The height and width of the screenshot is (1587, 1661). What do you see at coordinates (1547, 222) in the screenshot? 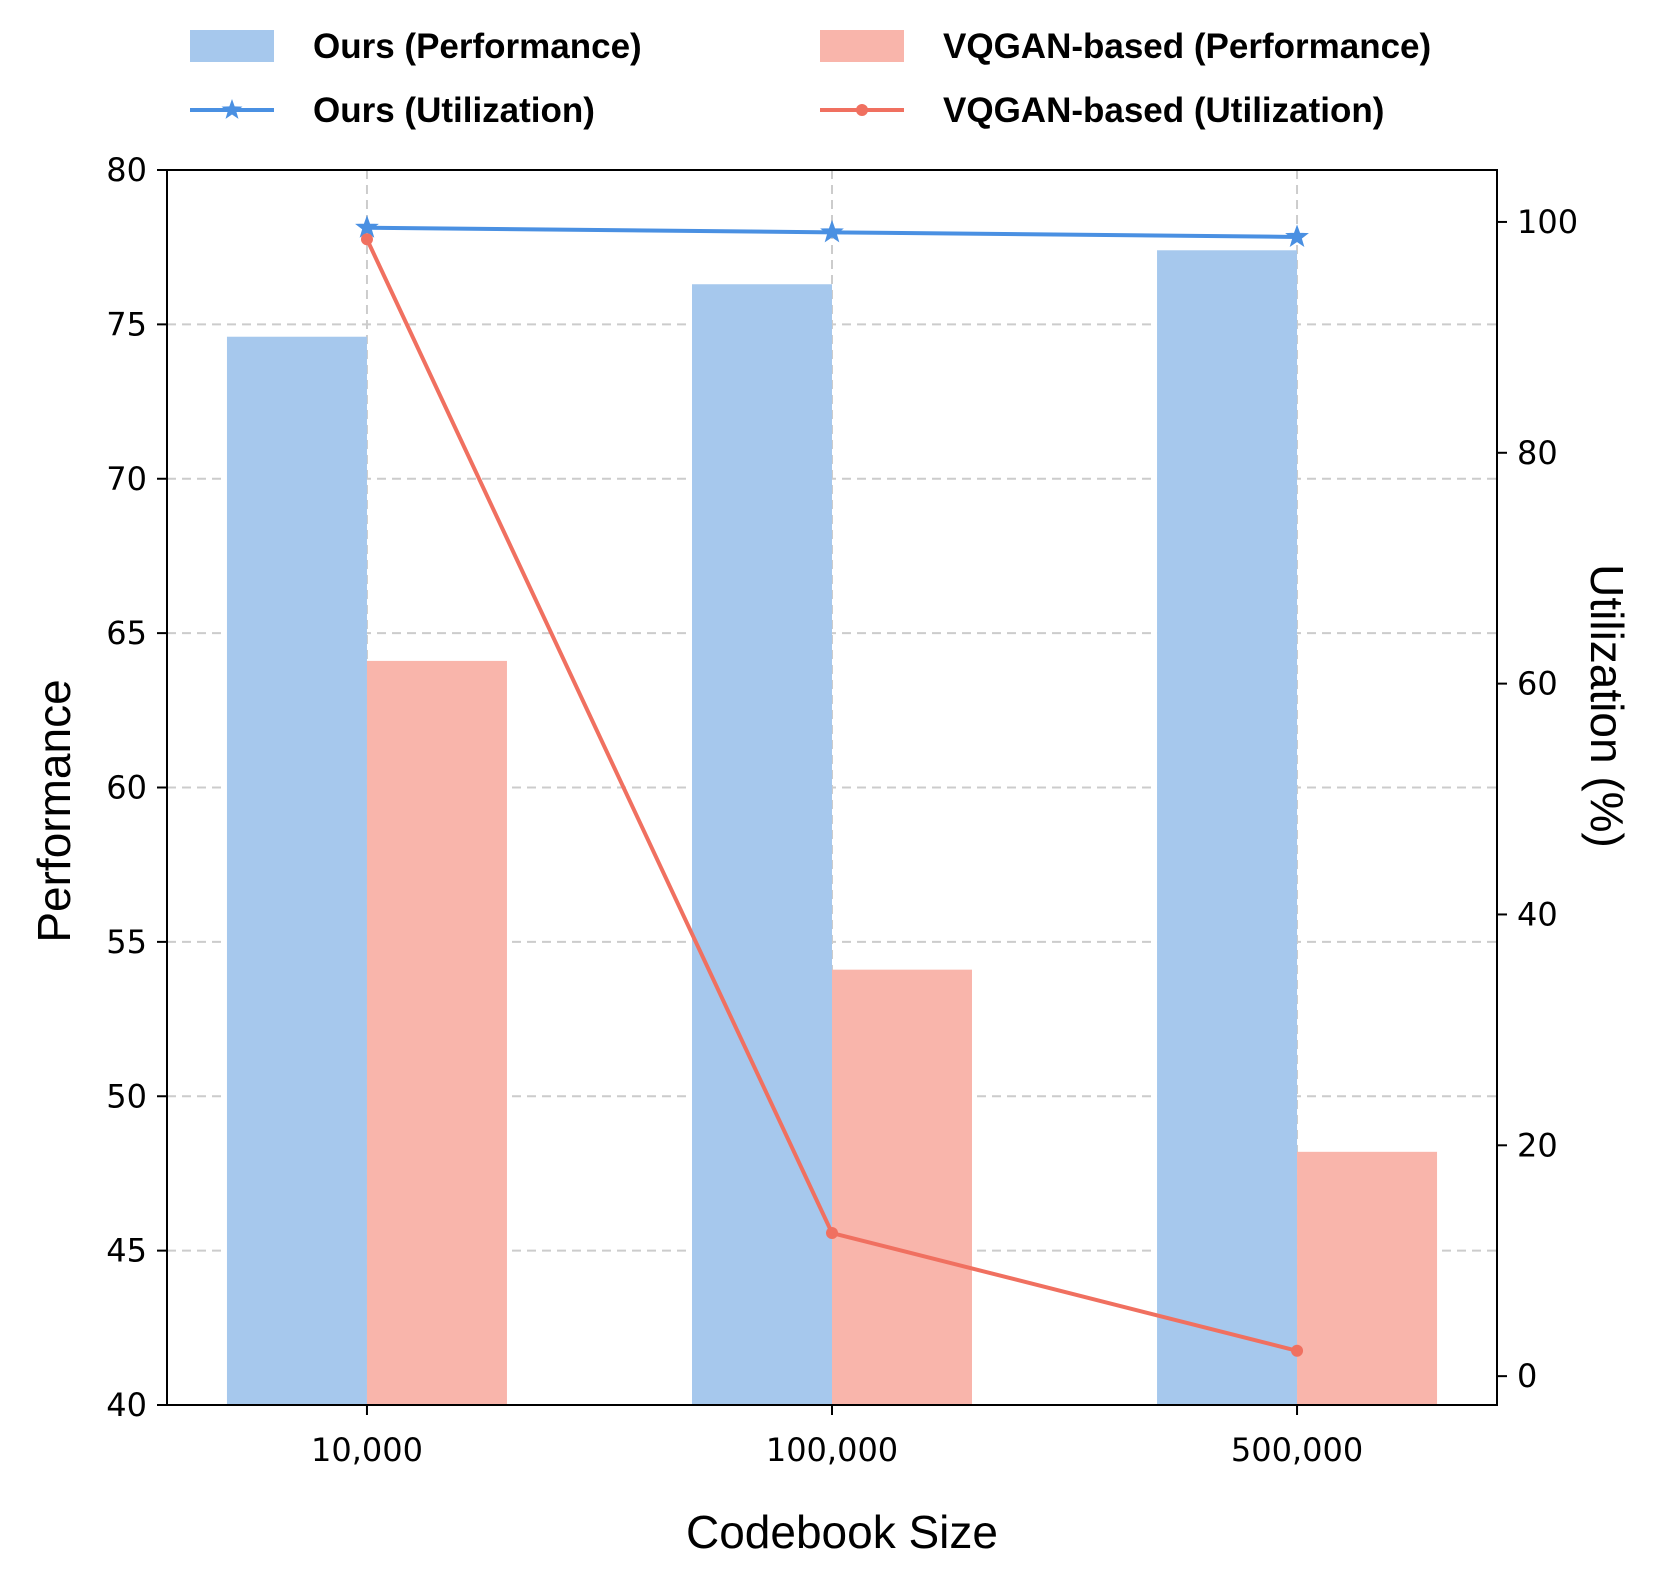
I see `y2-tick-label: 100` at bounding box center [1547, 222].